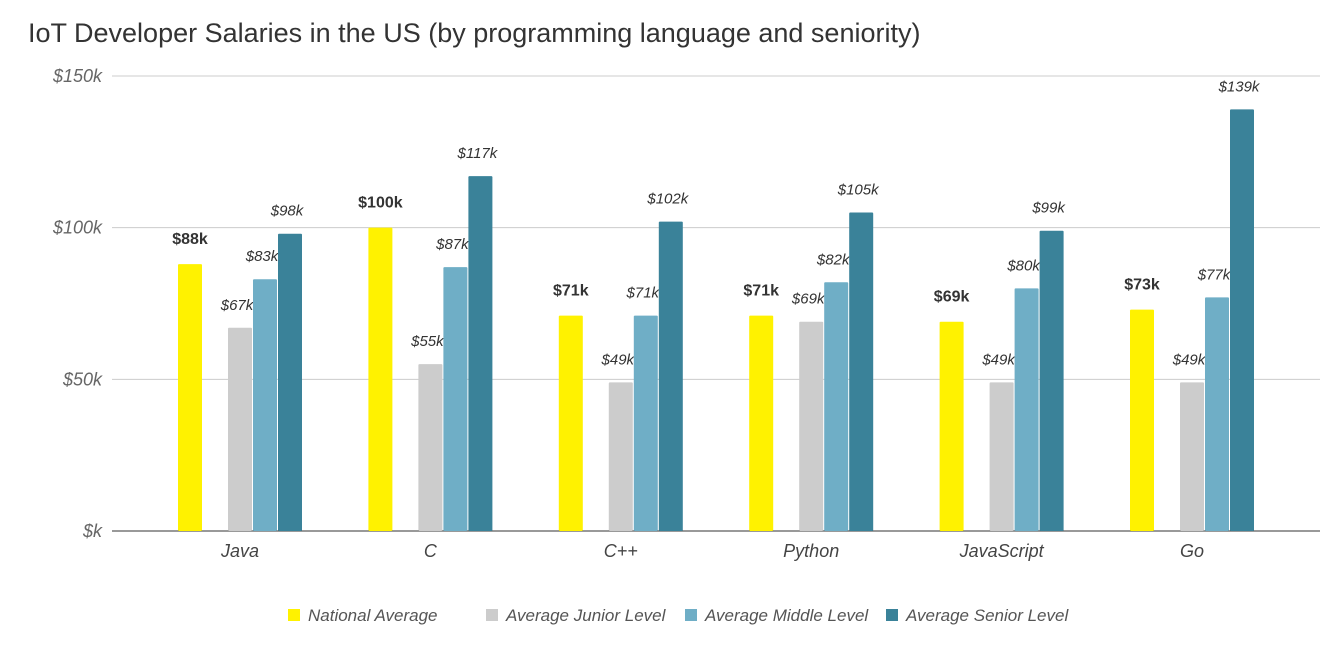  What do you see at coordinates (621, 551) in the screenshot?
I see `x-tick-label: C++` at bounding box center [621, 551].